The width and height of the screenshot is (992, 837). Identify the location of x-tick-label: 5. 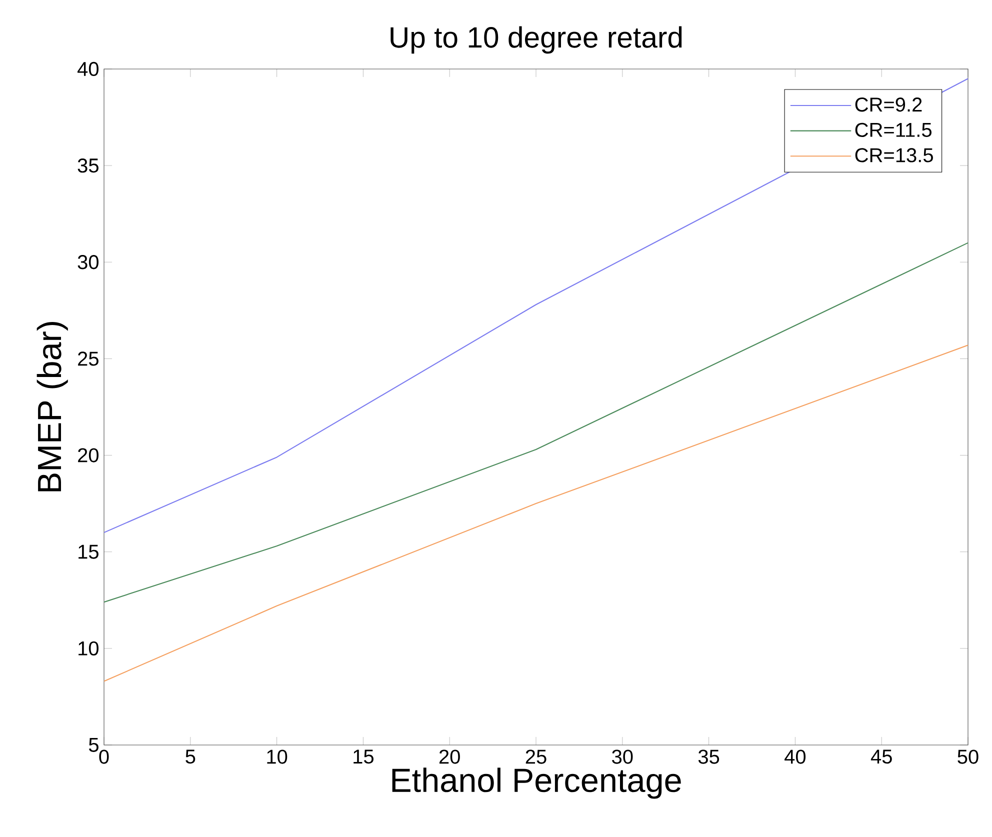
(191, 757).